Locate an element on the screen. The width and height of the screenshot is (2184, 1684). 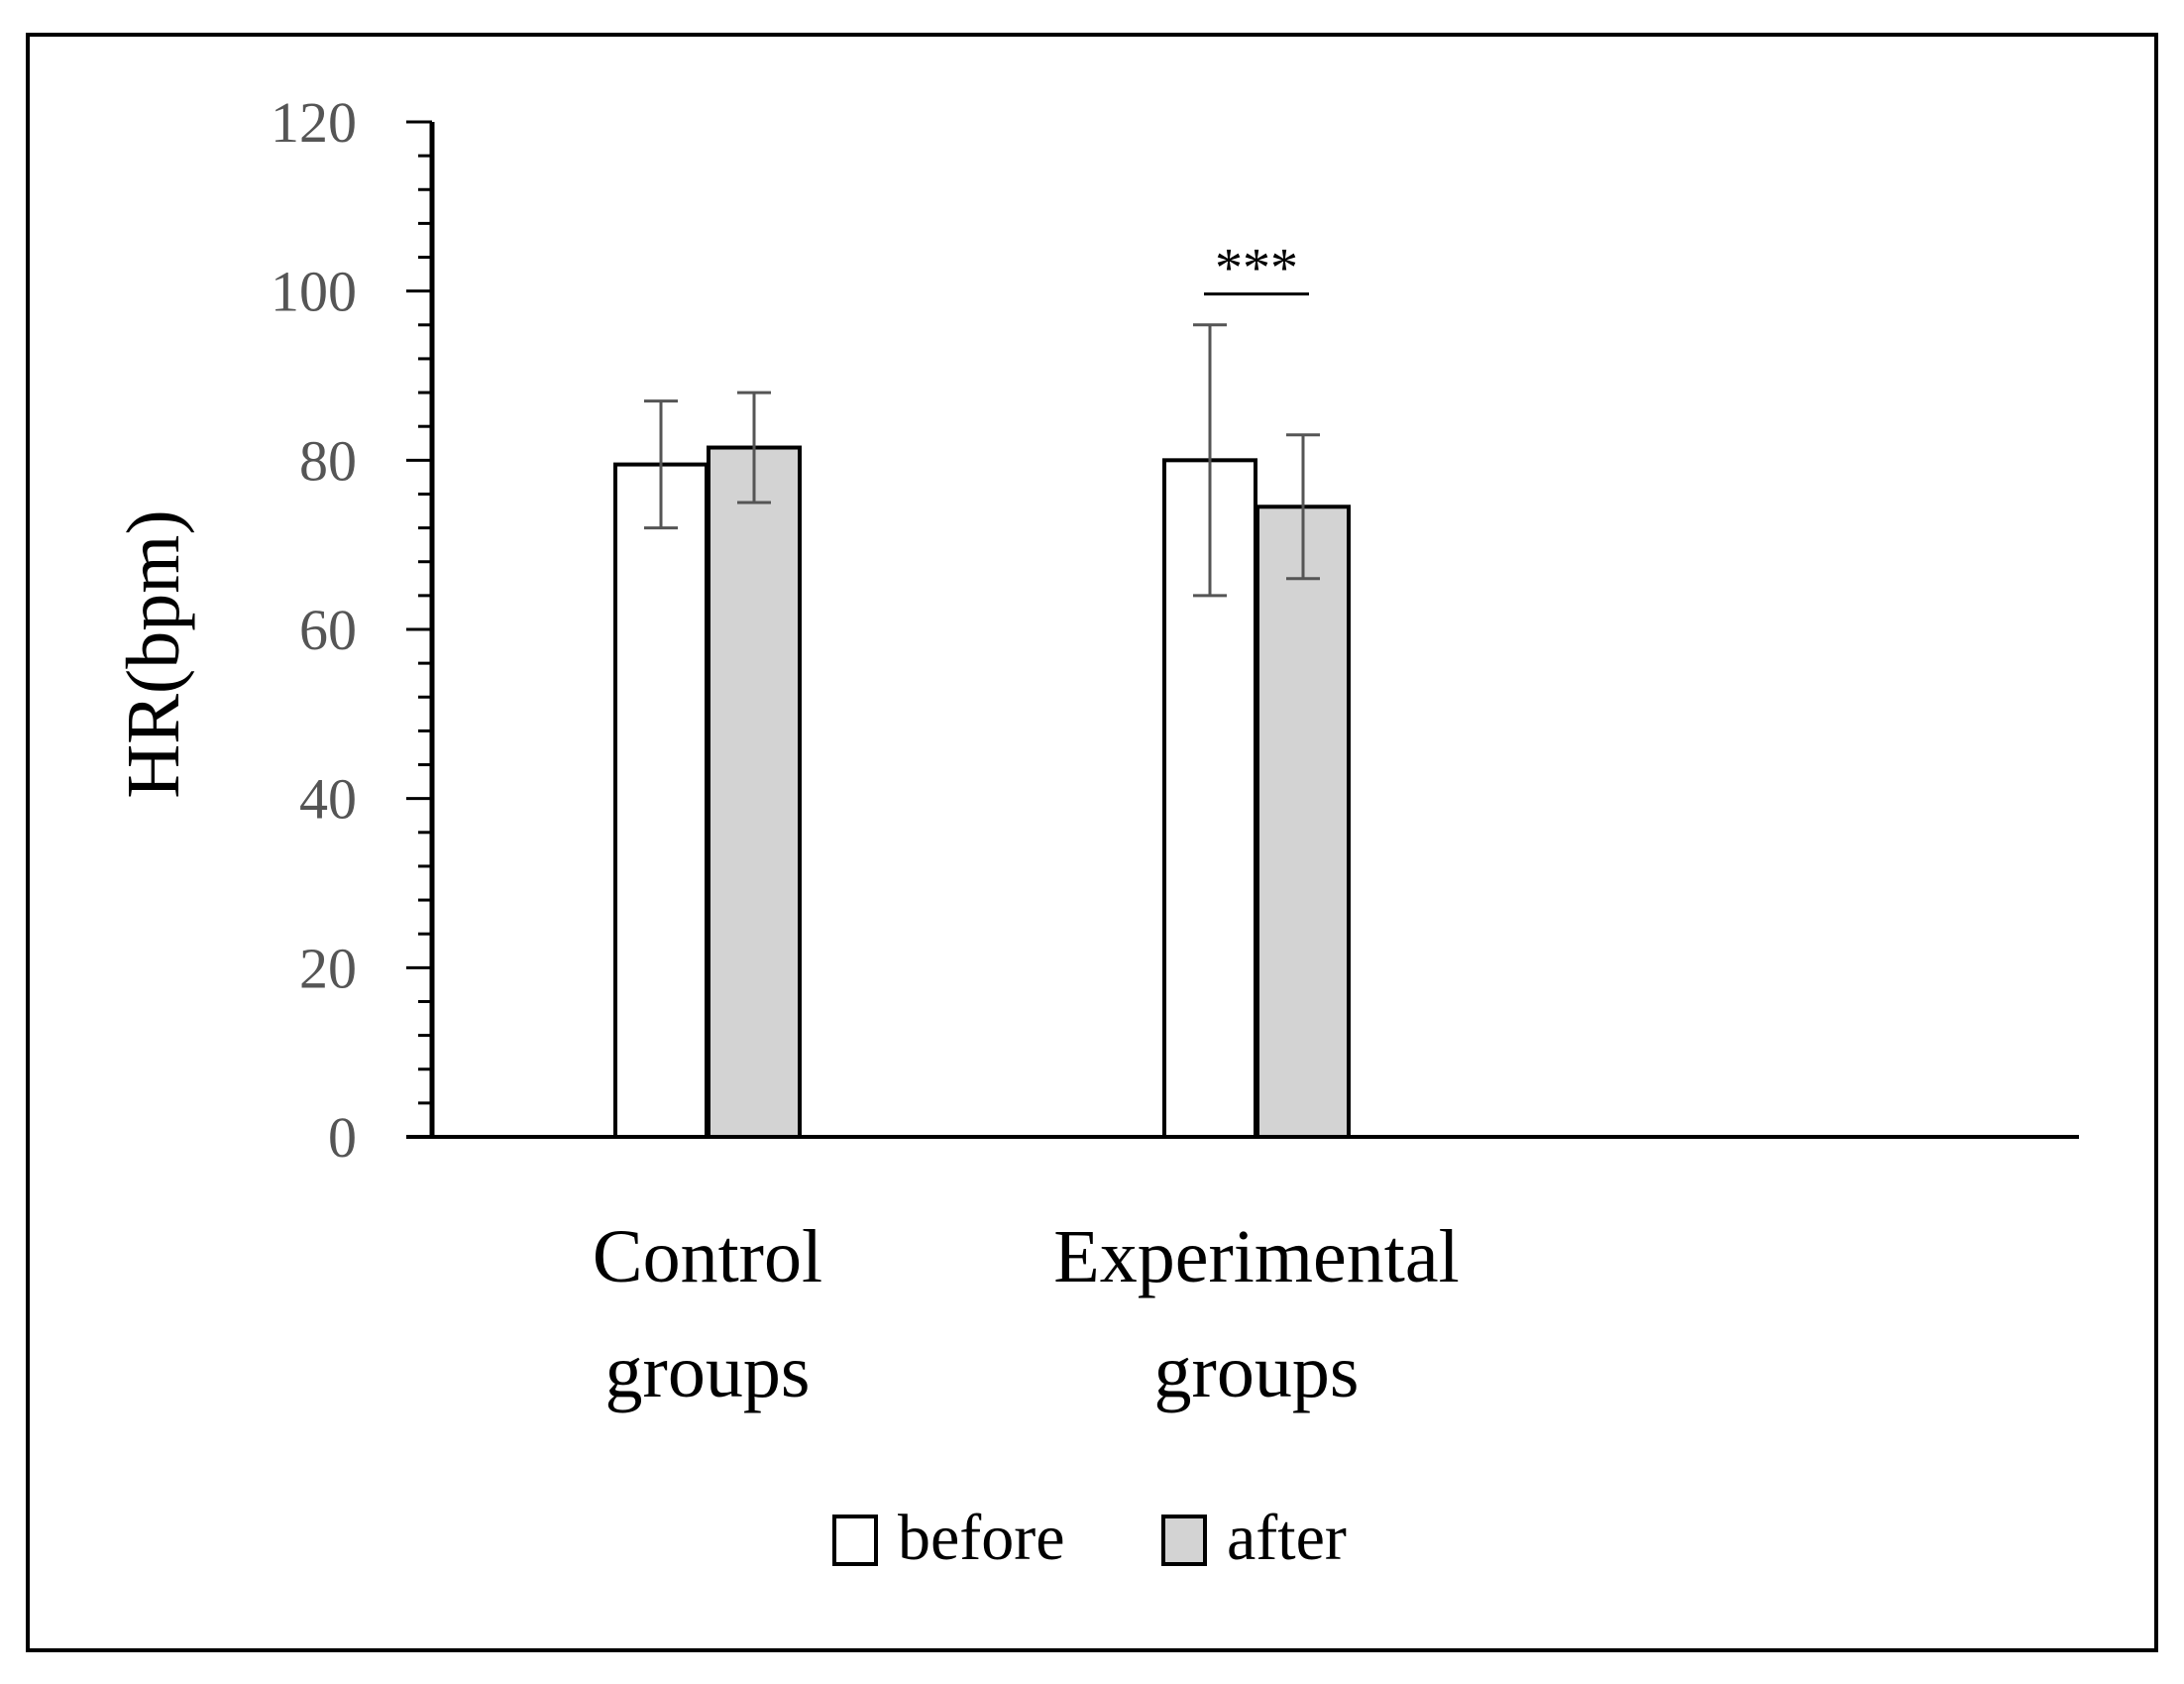
legend-swatch-after is located at coordinates (1184, 1540).